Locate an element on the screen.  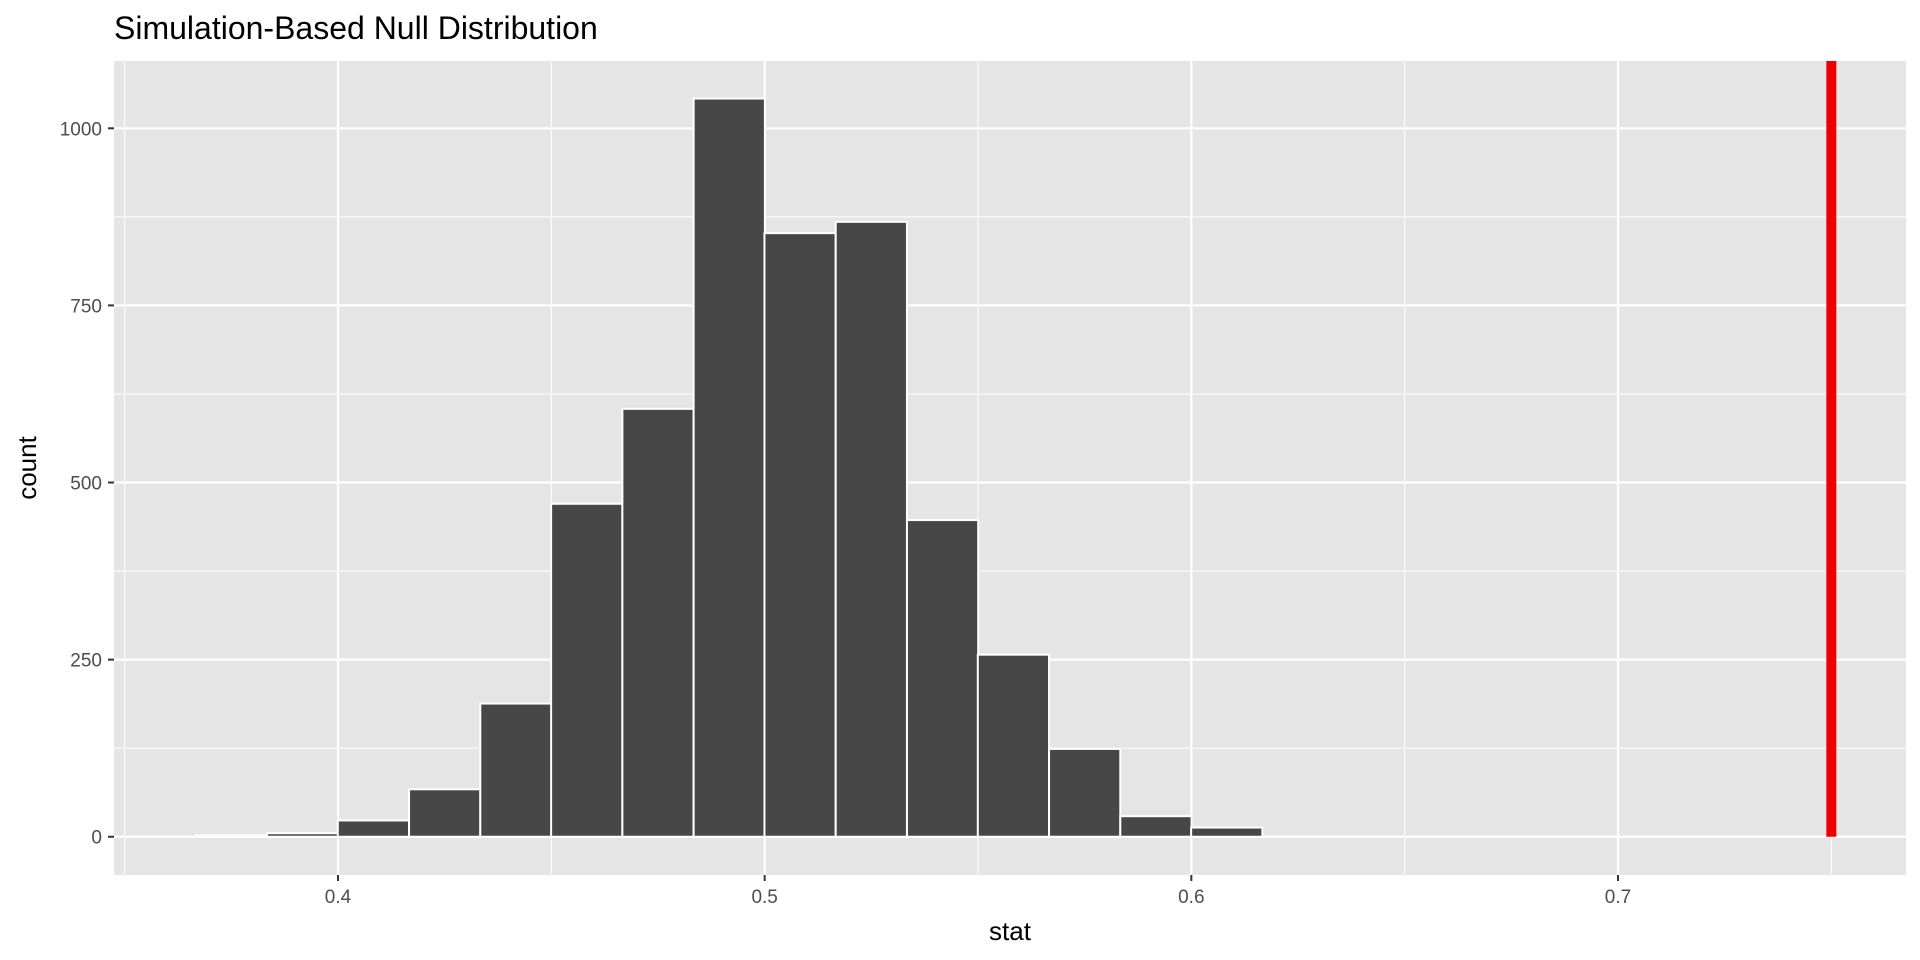
y-tick-label: 0 is located at coordinates (96, 838).